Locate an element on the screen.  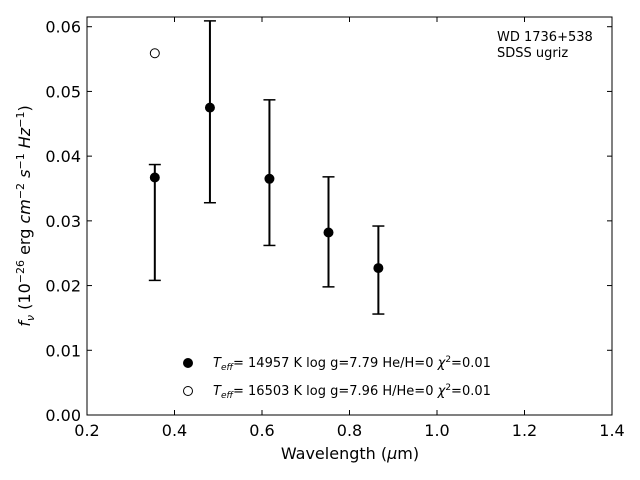
x-tick-label: 0.2 is located at coordinates (86, 430).